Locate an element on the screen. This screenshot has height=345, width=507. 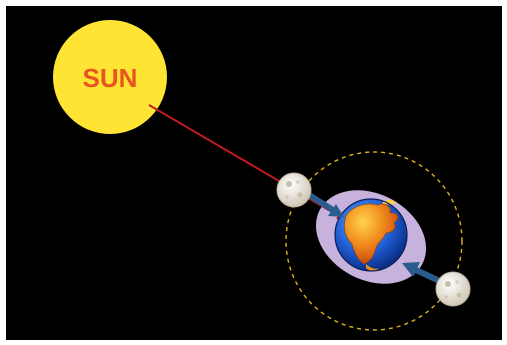
sun: SUN is located at coordinates (110, 77).